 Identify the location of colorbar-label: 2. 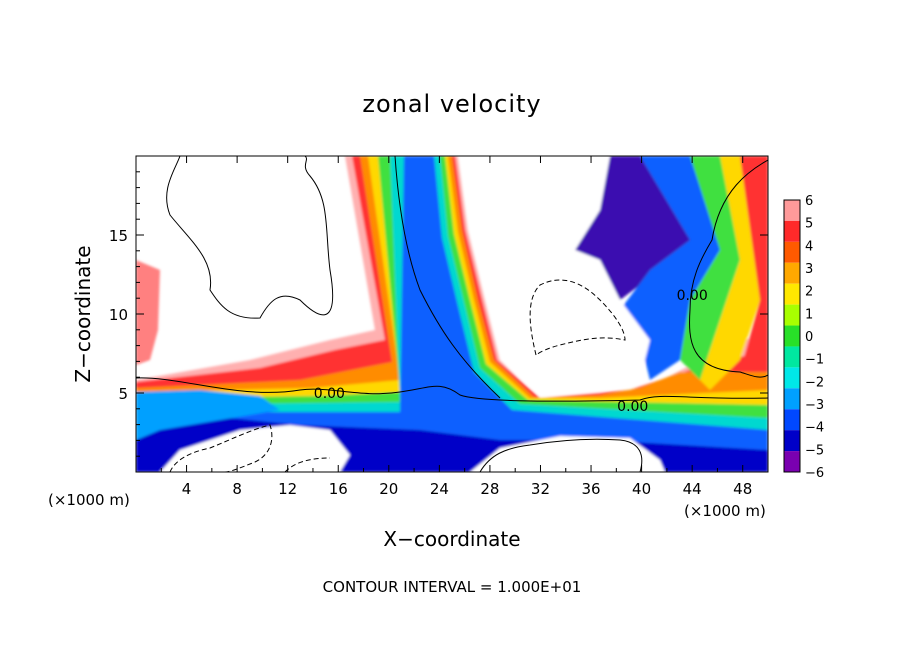
(809, 292).